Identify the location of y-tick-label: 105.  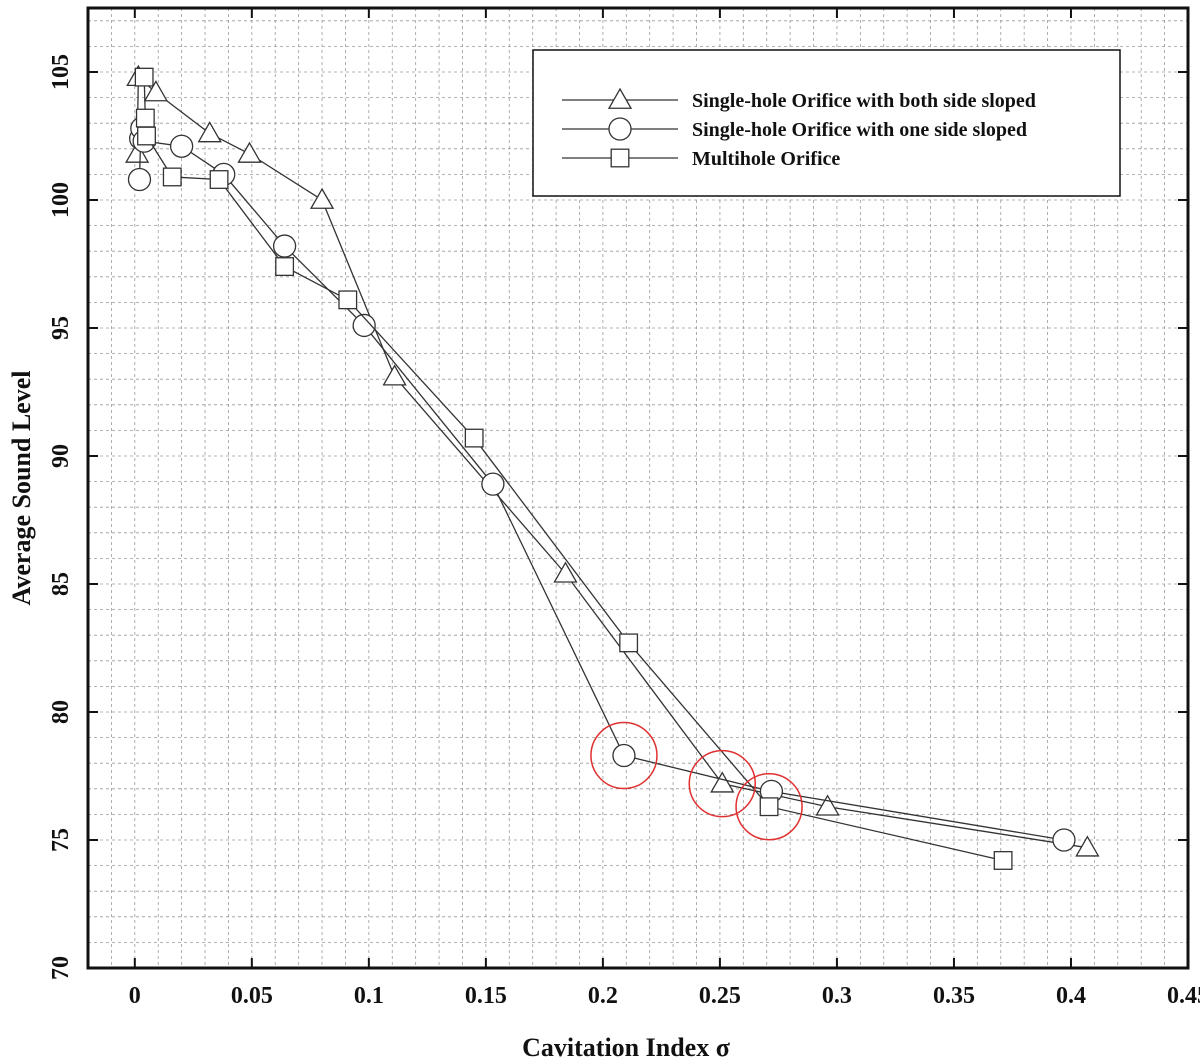
(61, 72).